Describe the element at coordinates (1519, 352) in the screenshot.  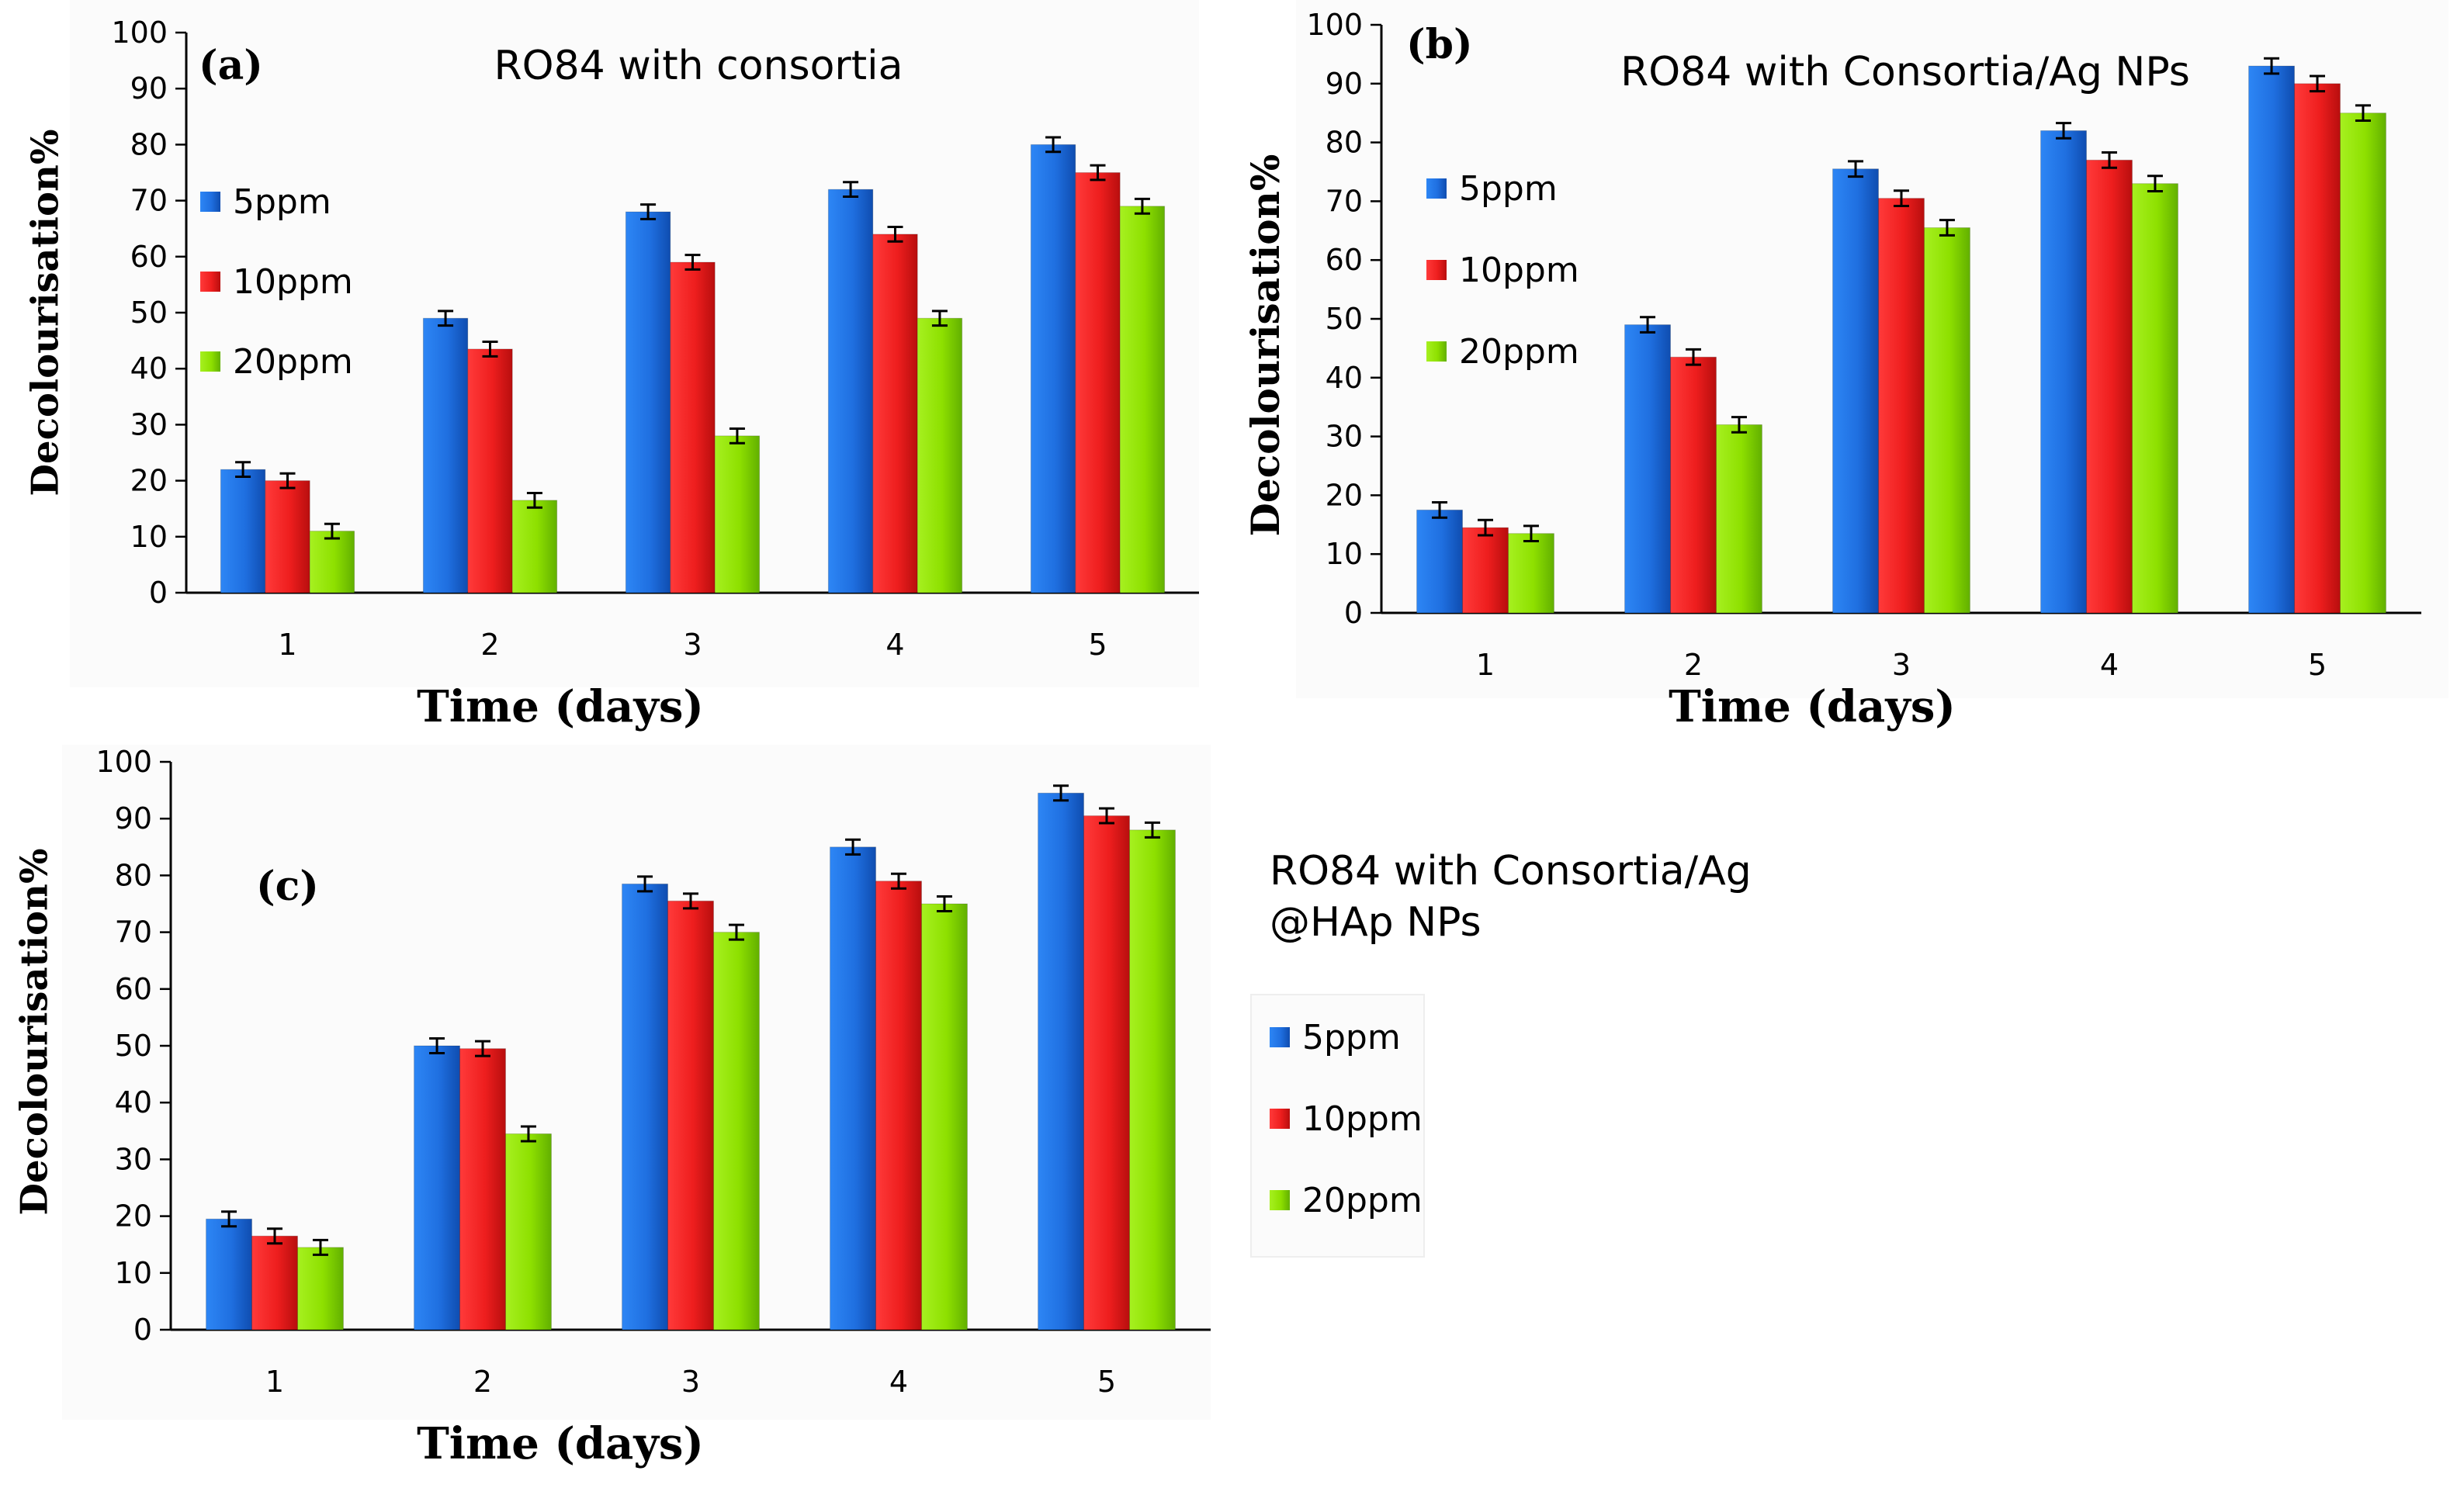
I see `legend-label-20ppm: 20ppm` at that location.